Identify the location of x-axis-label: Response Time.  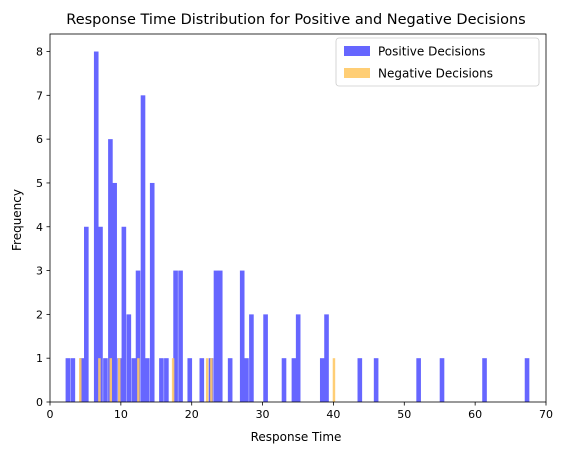
(296, 437).